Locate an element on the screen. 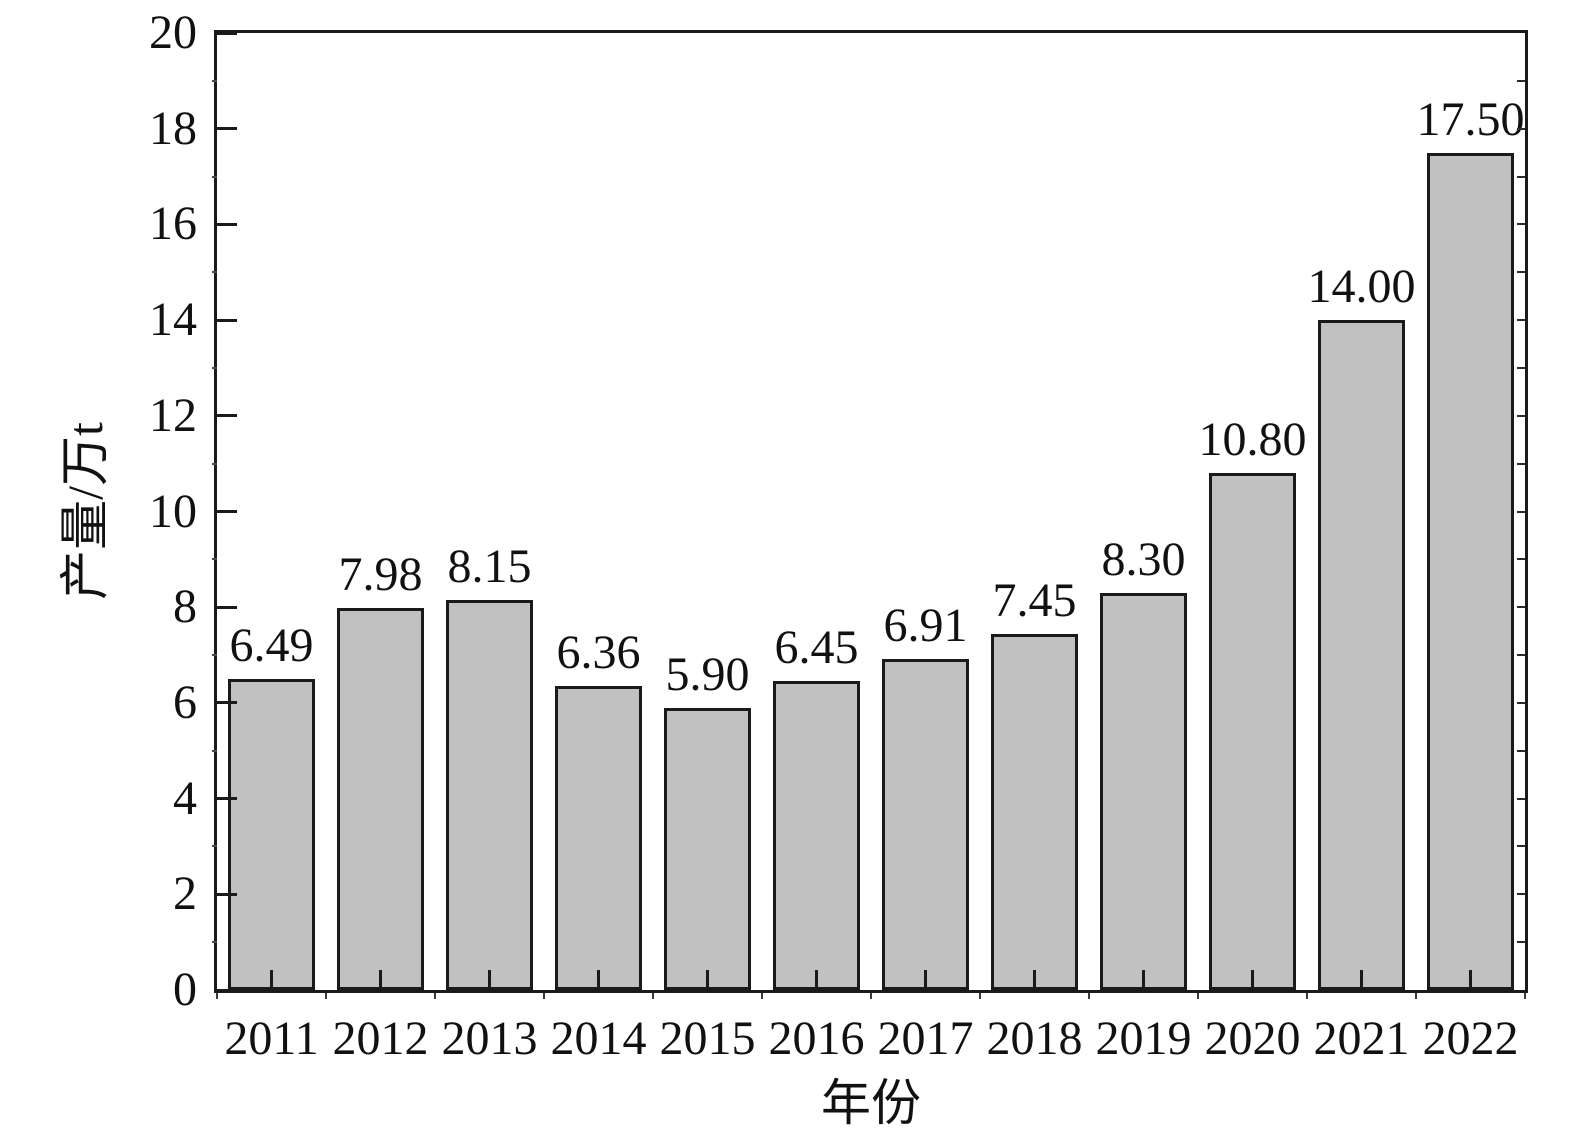 This screenshot has width=1575, height=1139. x-tick-label-2017: 2017 is located at coordinates (925, 1038).